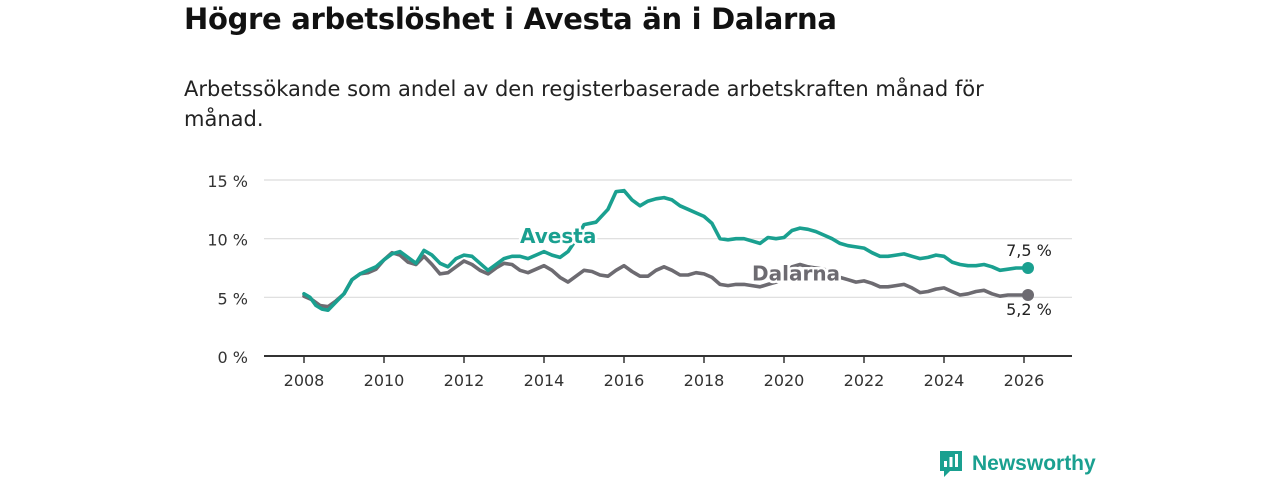 The width and height of the screenshot is (1280, 480). I want to click on y-tick-label: 10 %, so click(227, 240).